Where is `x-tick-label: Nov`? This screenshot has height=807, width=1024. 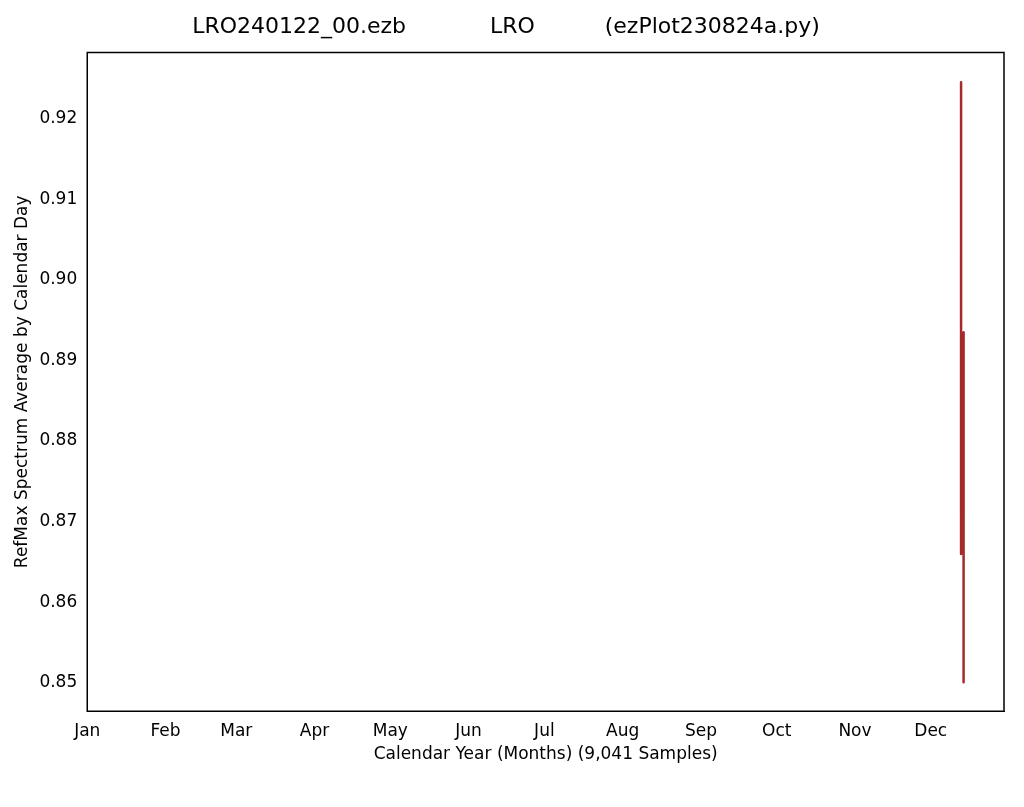 x-tick-label: Nov is located at coordinates (855, 729).